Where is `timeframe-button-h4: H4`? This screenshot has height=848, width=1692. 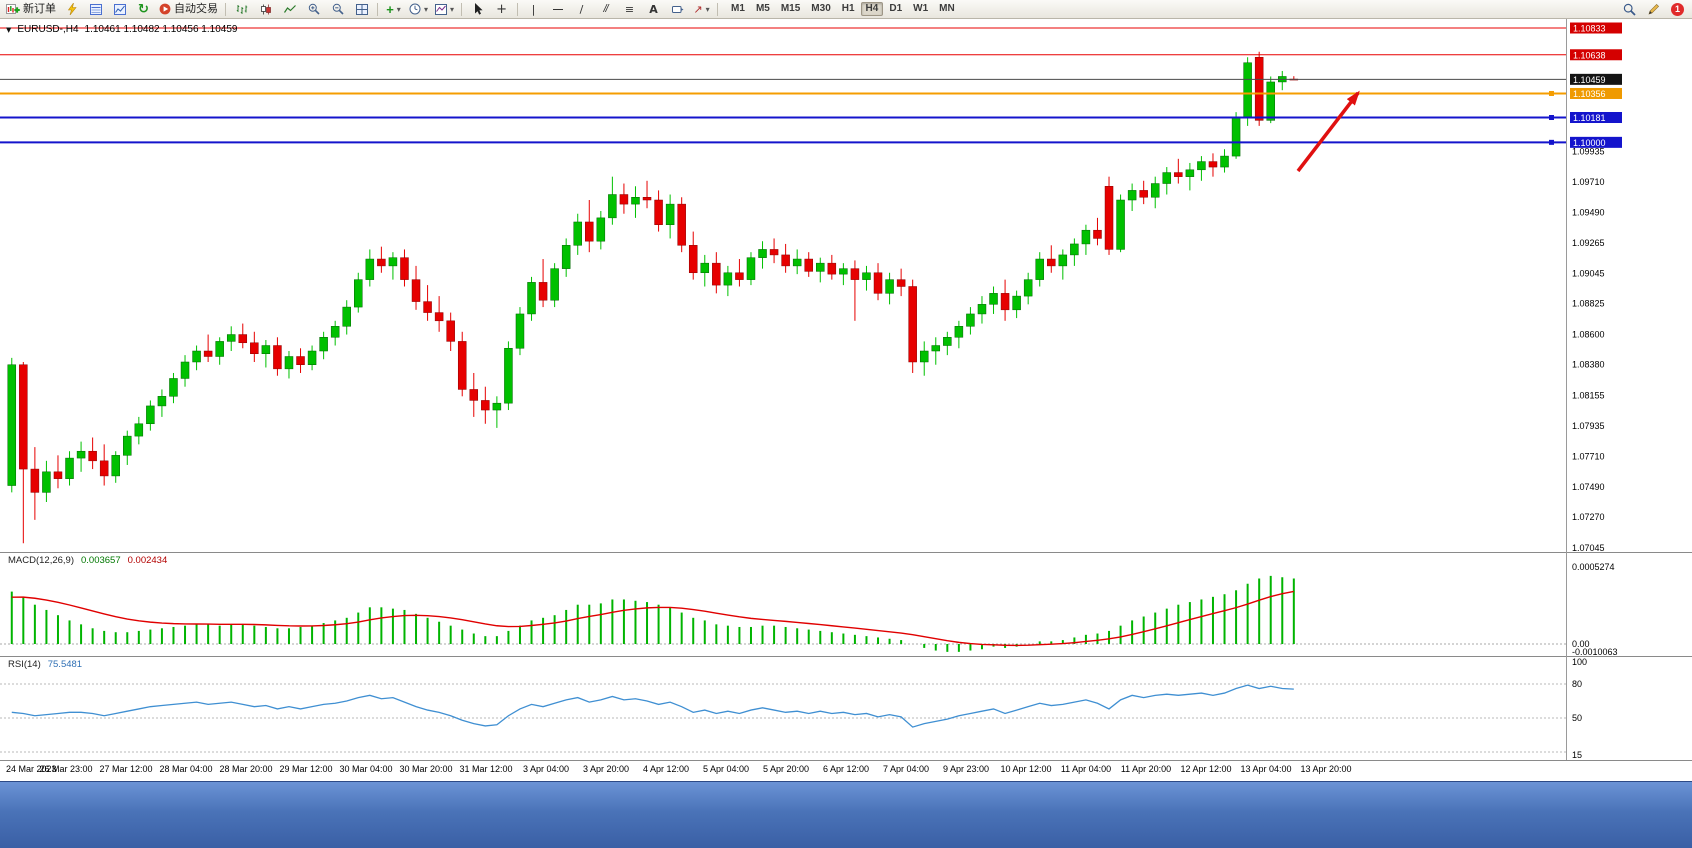 timeframe-button-h4: H4 is located at coordinates (872, 9).